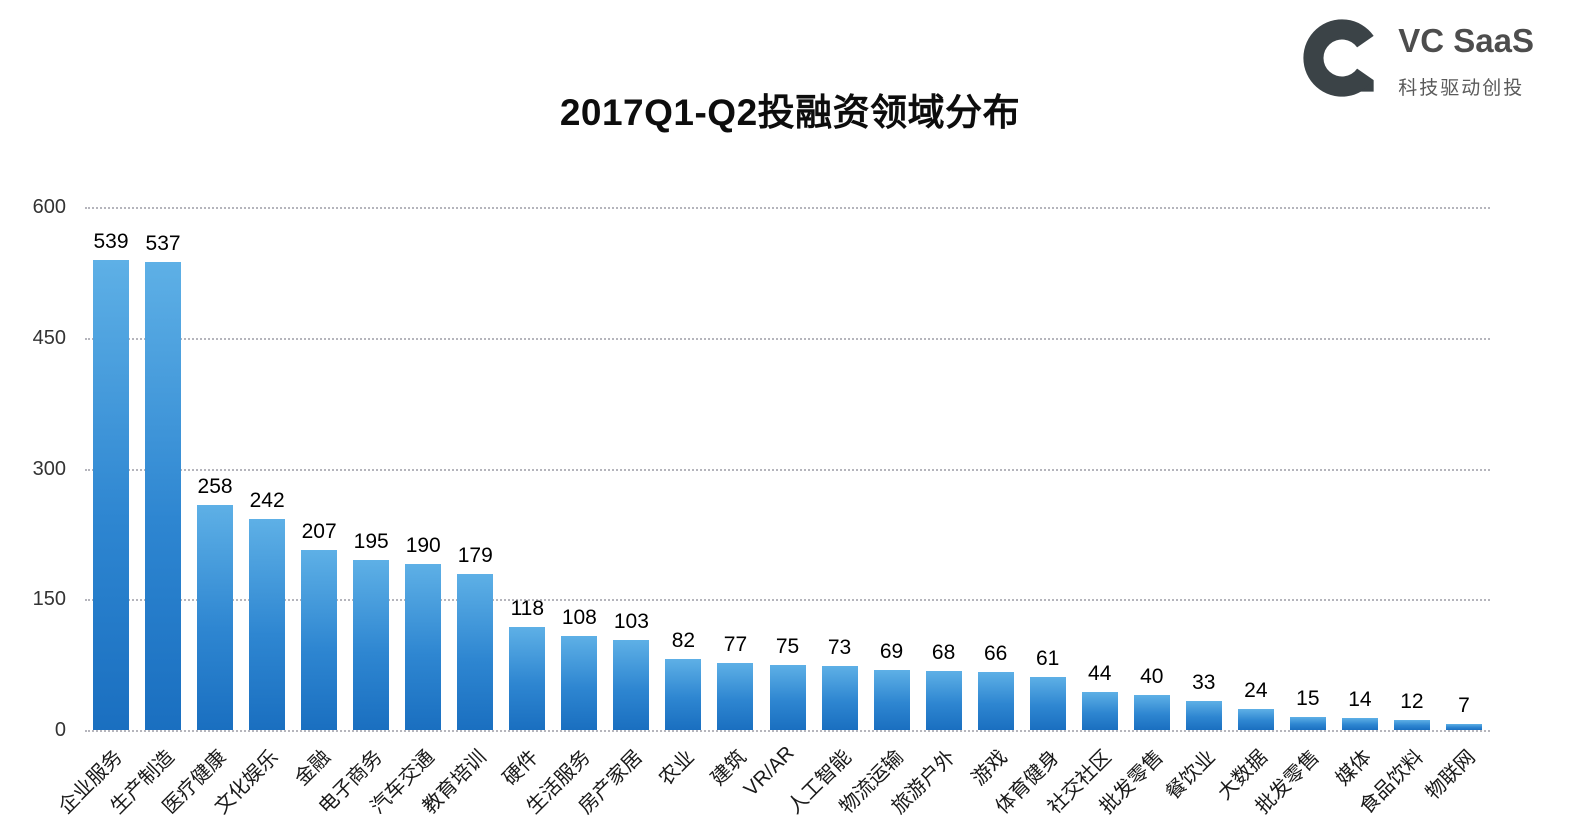 The image size is (1592, 838). I want to click on chart-title: 2017Q1-Q2投融资领域分布, so click(790, 112).